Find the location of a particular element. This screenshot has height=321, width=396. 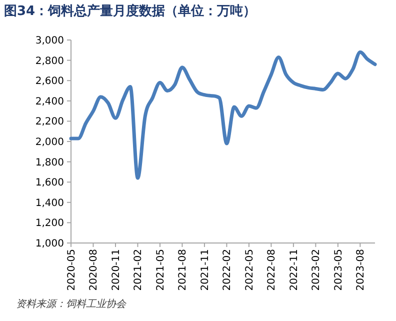

y-tick-label: 2,200 is located at coordinates (49, 122).